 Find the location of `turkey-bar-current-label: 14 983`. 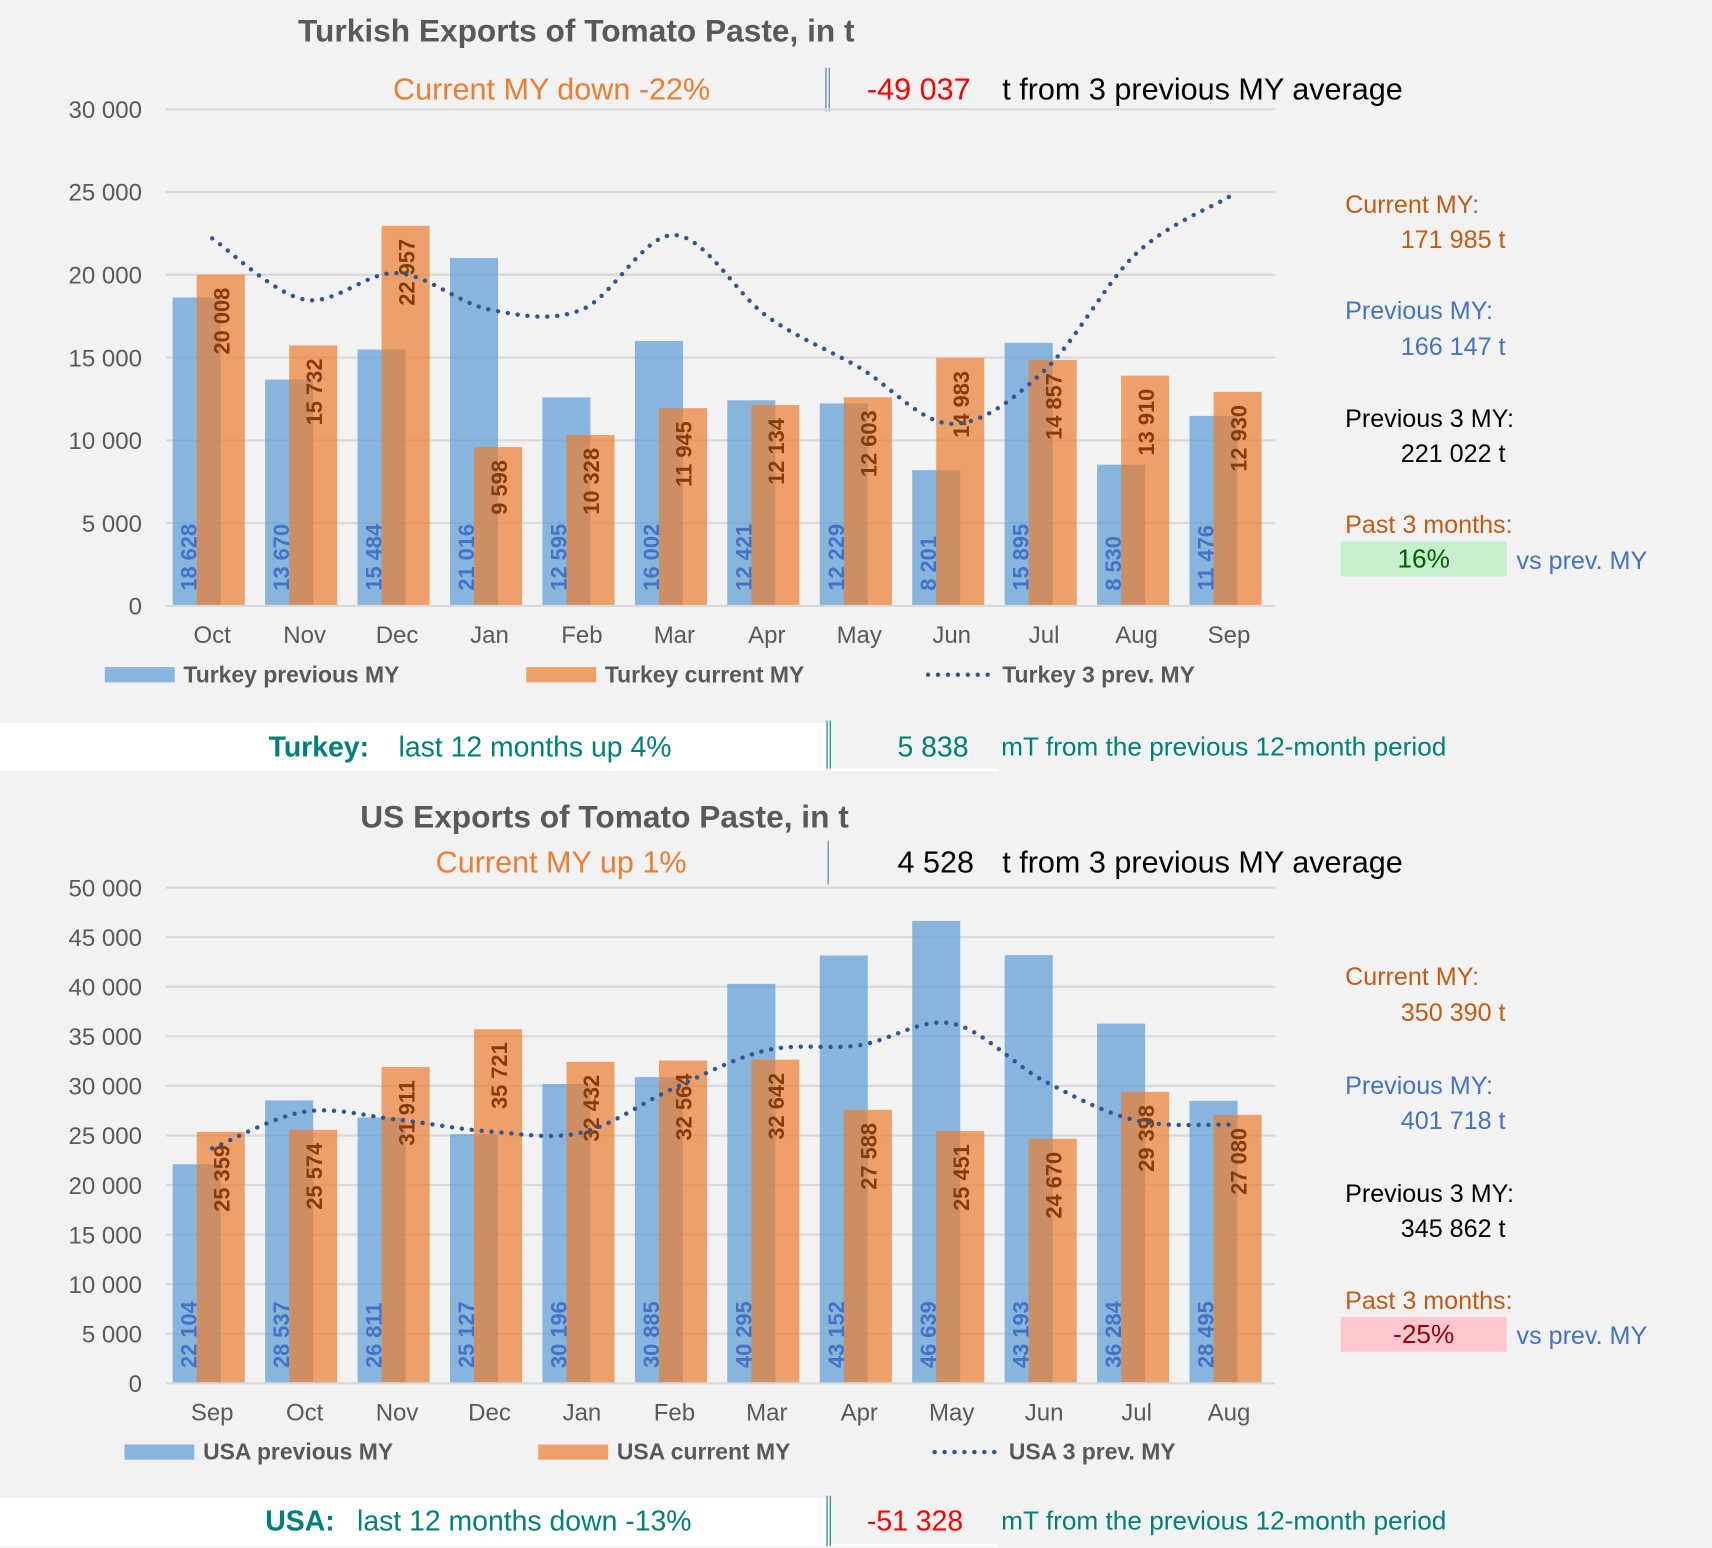

turkey-bar-current-label: 14 983 is located at coordinates (961, 404).